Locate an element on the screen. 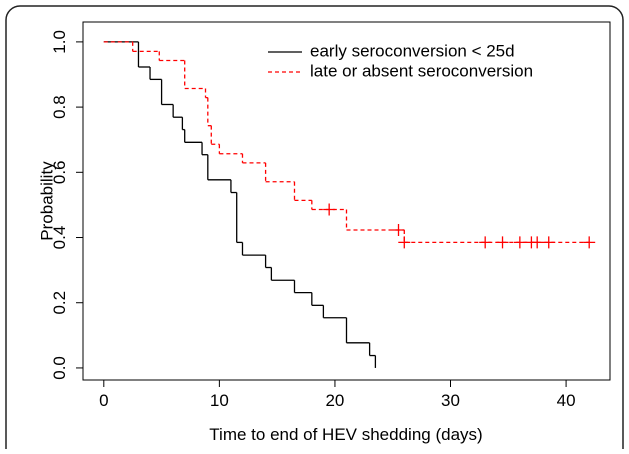 Image resolution: width=629 pixels, height=454 pixels. x-tick-label: 20 is located at coordinates (334, 400).